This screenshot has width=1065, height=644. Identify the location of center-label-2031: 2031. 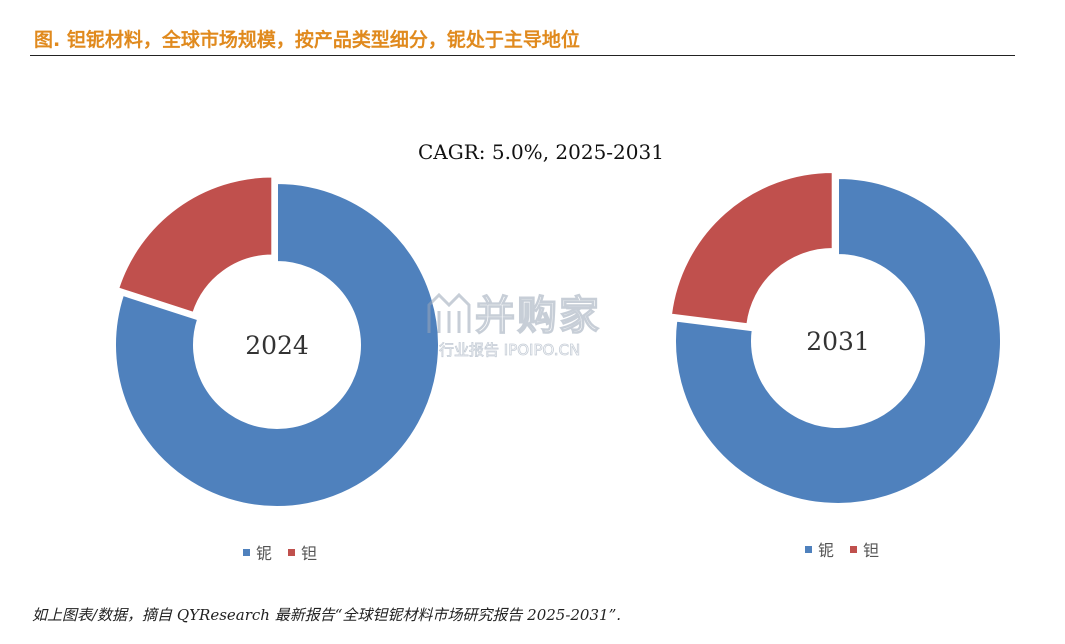
(838, 341).